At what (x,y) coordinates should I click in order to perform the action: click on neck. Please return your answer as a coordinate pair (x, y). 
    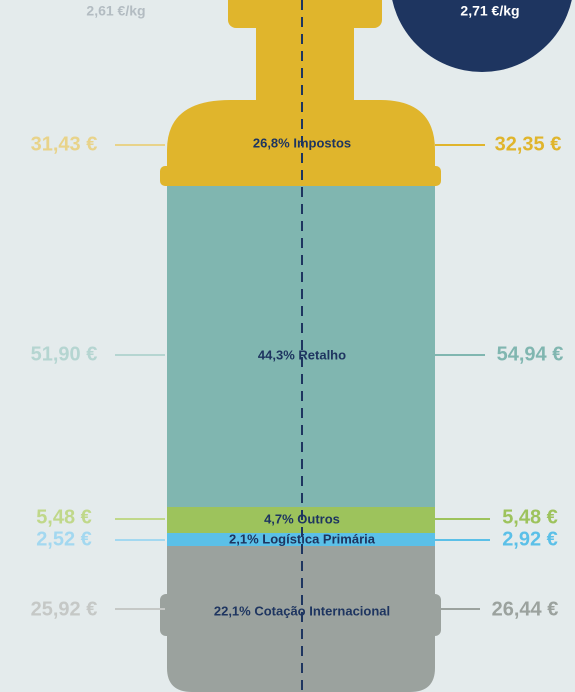
    Looking at the image, I should click on (305, 65).